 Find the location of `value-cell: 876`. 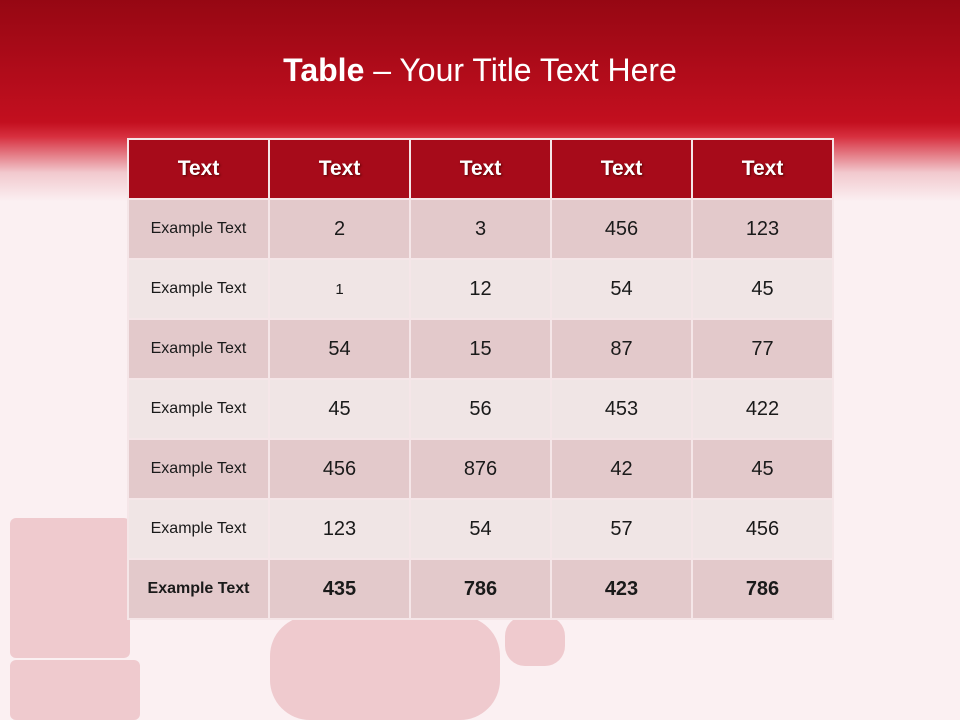

value-cell: 876 is located at coordinates (480, 469).